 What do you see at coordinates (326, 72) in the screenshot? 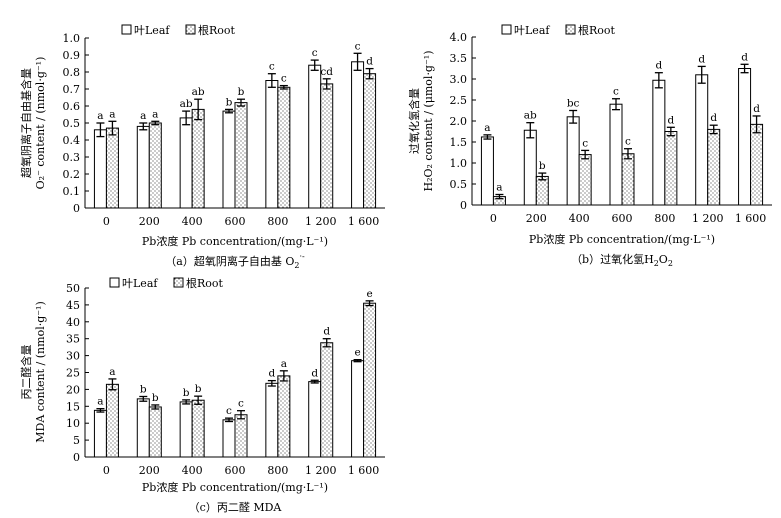
I see `significance-label: cd` at bounding box center [326, 72].